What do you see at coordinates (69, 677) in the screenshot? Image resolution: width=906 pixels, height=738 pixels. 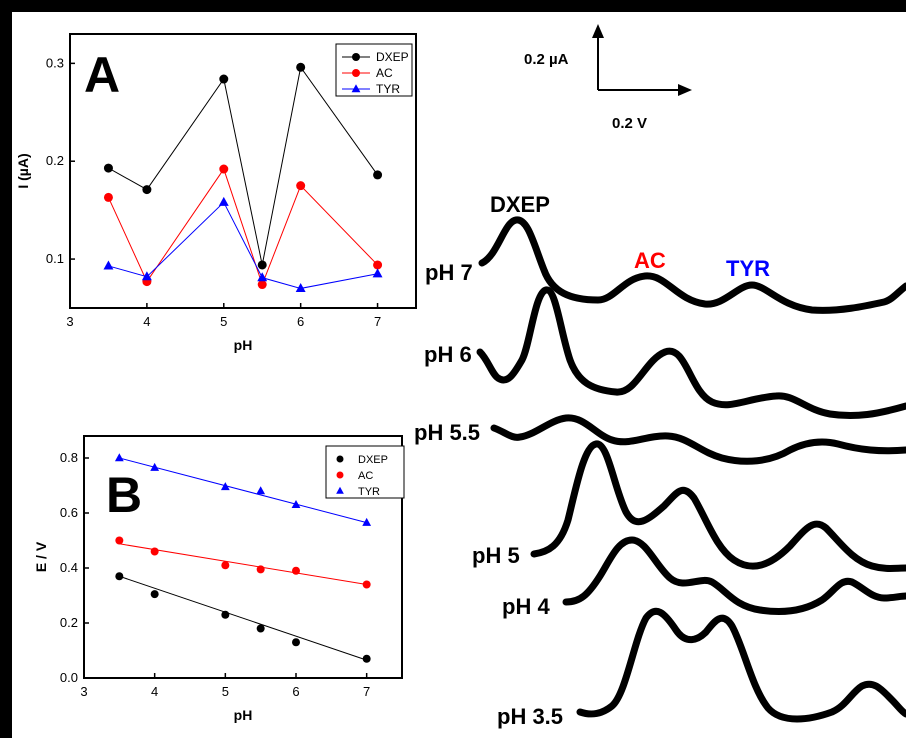 I see `y-tick-label: 0.0` at bounding box center [69, 677].